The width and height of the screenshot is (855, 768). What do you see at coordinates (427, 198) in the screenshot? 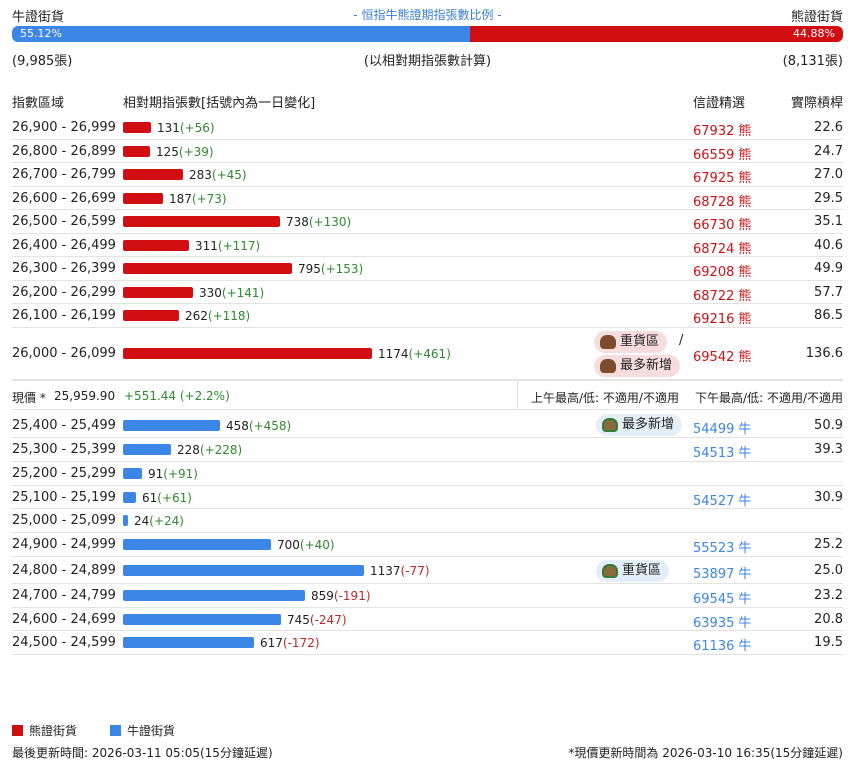
I see `bear-table-row: 26,600 - 26,699 187(+73) 68728 熊 29.5` at bounding box center [427, 198].